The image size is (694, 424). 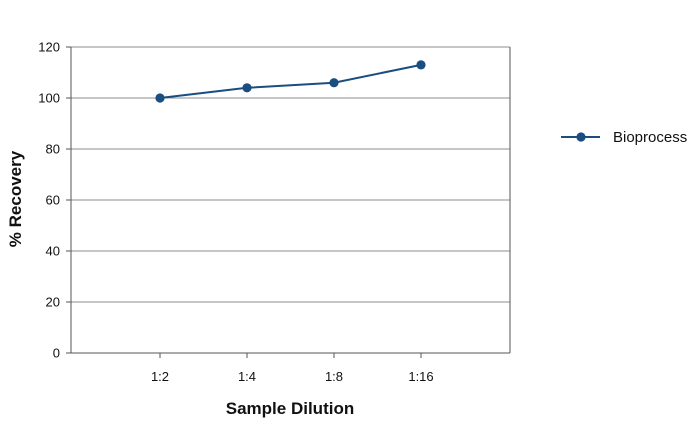 What do you see at coordinates (49, 98) in the screenshot?
I see `y-tick-label-100: 100` at bounding box center [49, 98].